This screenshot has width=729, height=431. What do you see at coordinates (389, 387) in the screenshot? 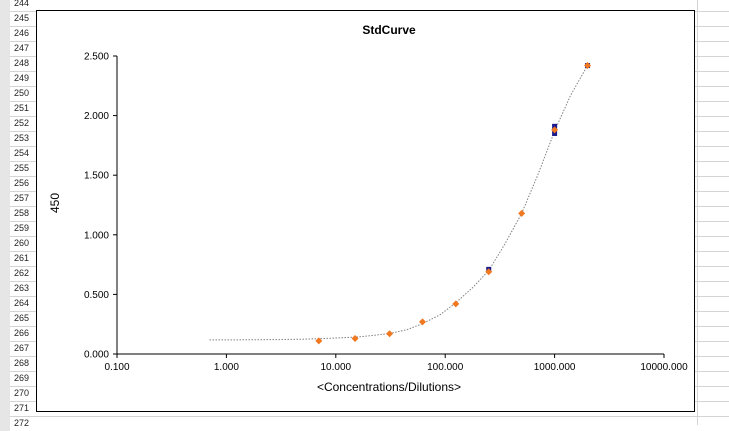
I see `x-axis-label: <Concentrations/Dilutions>` at bounding box center [389, 387].